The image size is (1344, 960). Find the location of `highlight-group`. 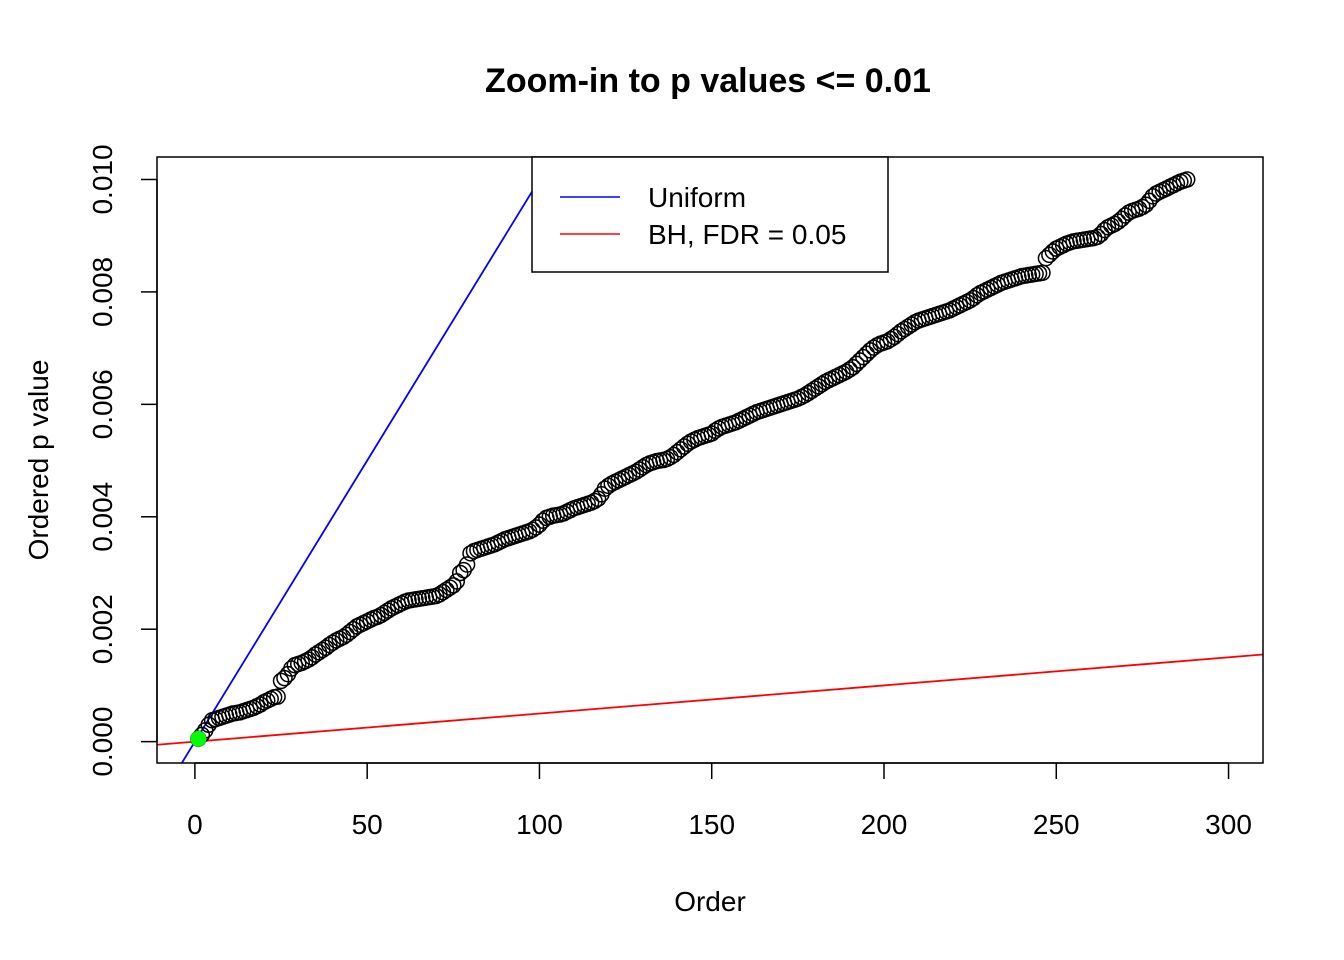

highlight-group is located at coordinates (198, 738).